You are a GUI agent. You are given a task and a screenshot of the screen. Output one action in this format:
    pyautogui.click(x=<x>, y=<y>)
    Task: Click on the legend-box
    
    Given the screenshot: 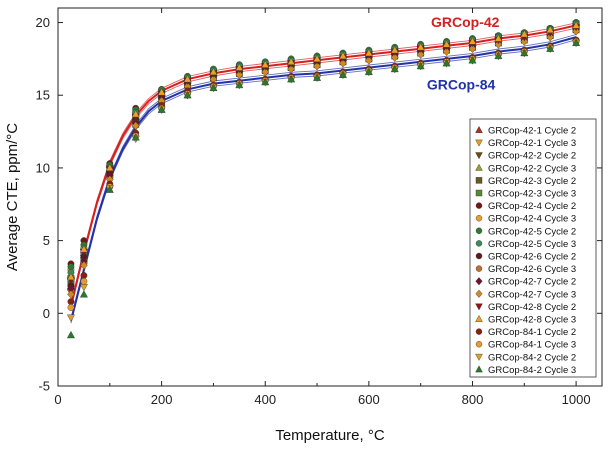 What is the action you would take?
    pyautogui.click(x=533, y=248)
    